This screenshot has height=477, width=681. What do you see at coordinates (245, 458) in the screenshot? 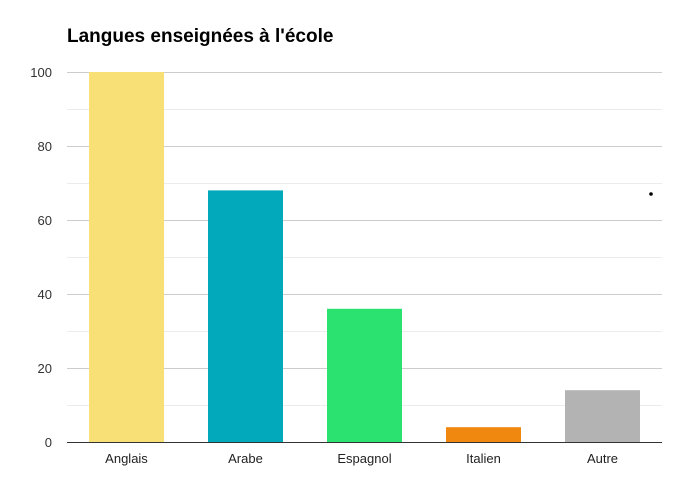
I see `x-tick-label: Arabe` at bounding box center [245, 458].